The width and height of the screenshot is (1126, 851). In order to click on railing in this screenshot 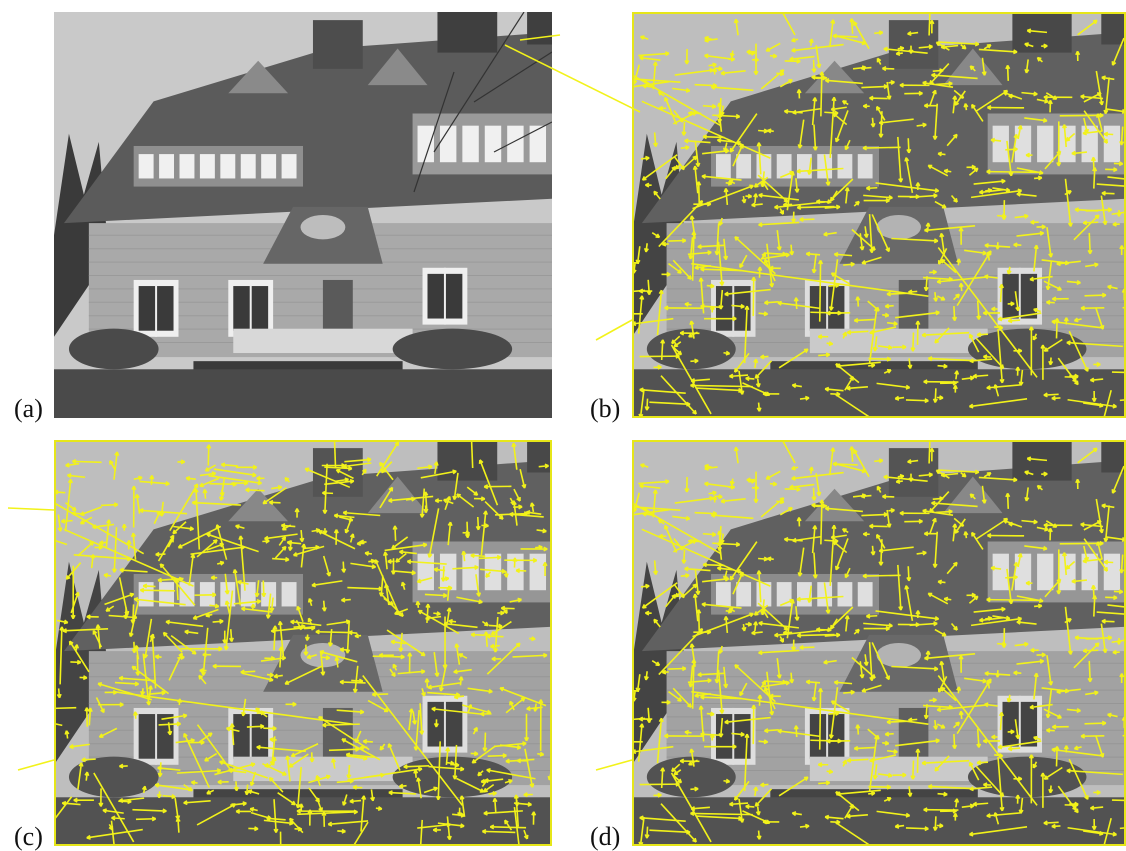, I will do `click(322, 341)`.